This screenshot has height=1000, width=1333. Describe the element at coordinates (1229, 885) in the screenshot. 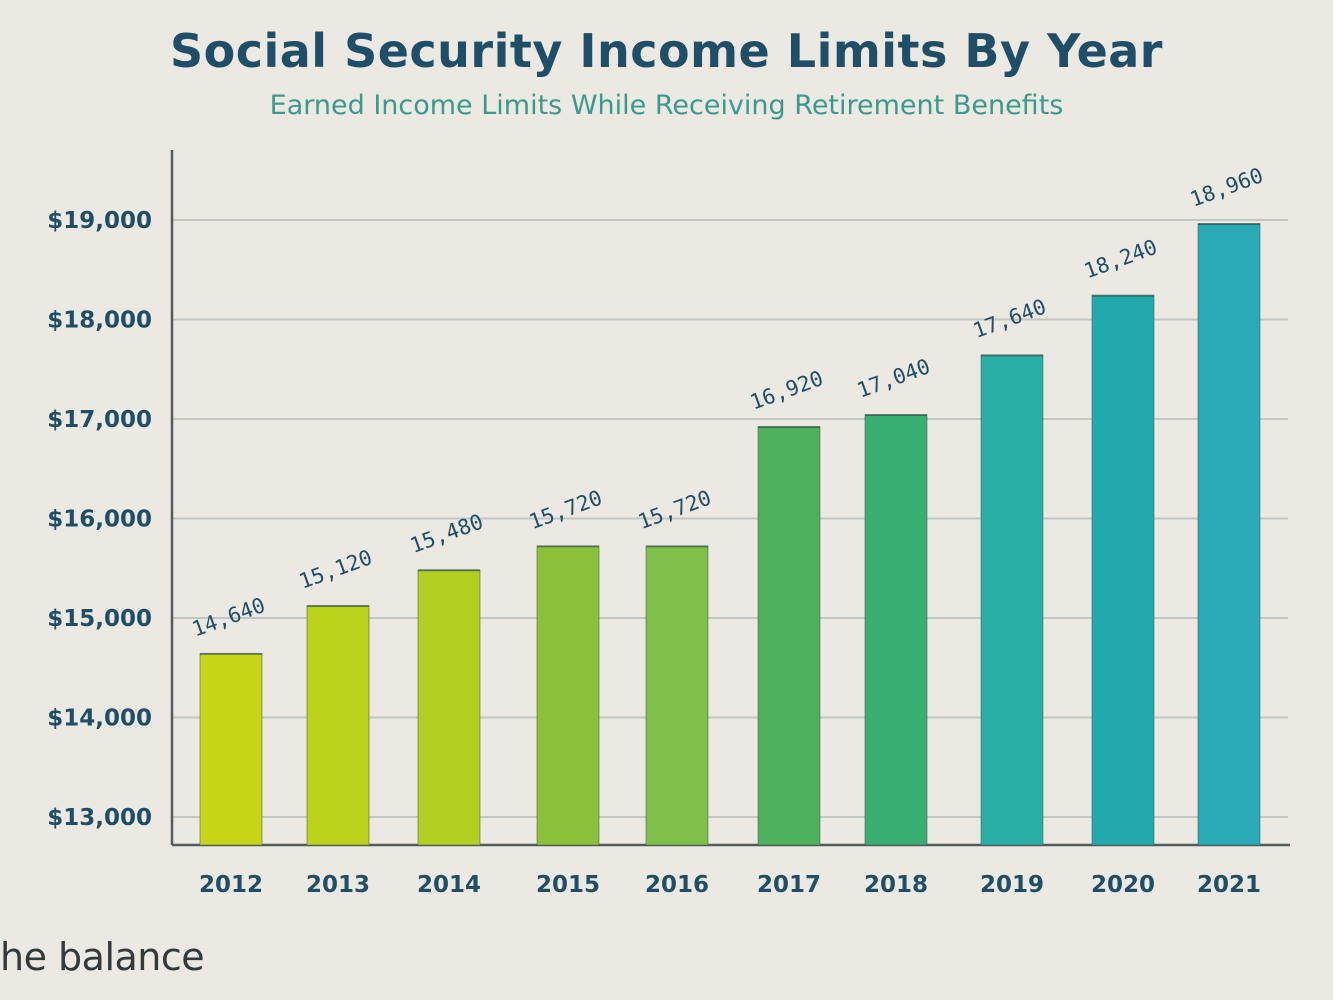

I see `x-tick-label: 2021` at that location.